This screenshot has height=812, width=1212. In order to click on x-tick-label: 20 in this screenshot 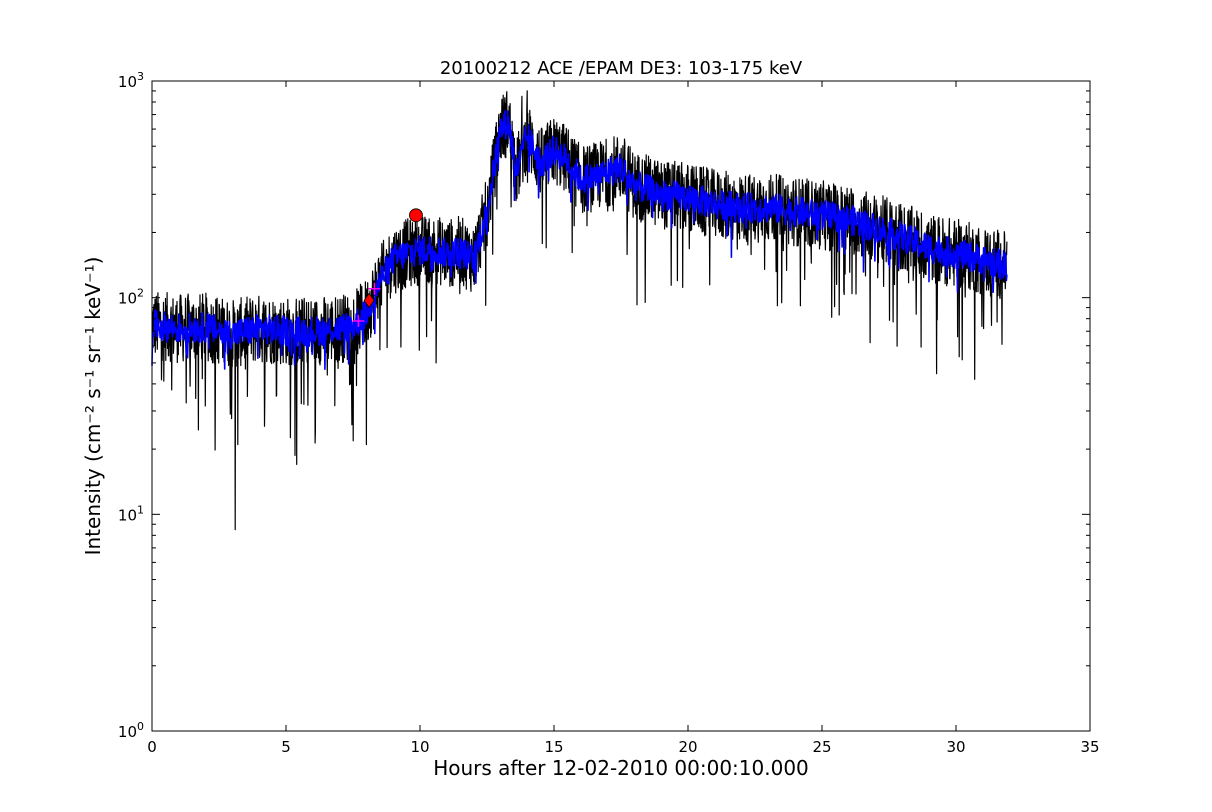, I will do `click(687, 747)`.